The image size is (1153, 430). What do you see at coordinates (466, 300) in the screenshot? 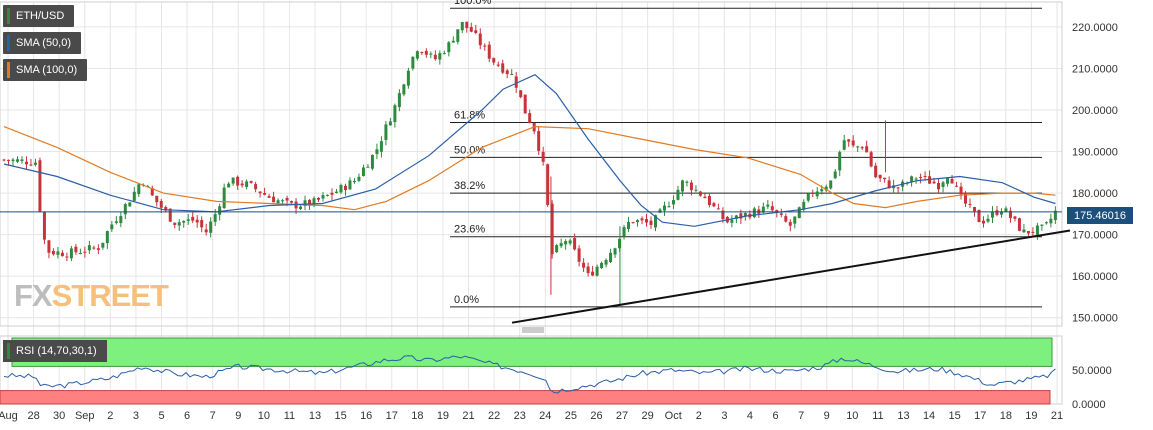
I see `fib-label: 0.0%` at bounding box center [466, 300].